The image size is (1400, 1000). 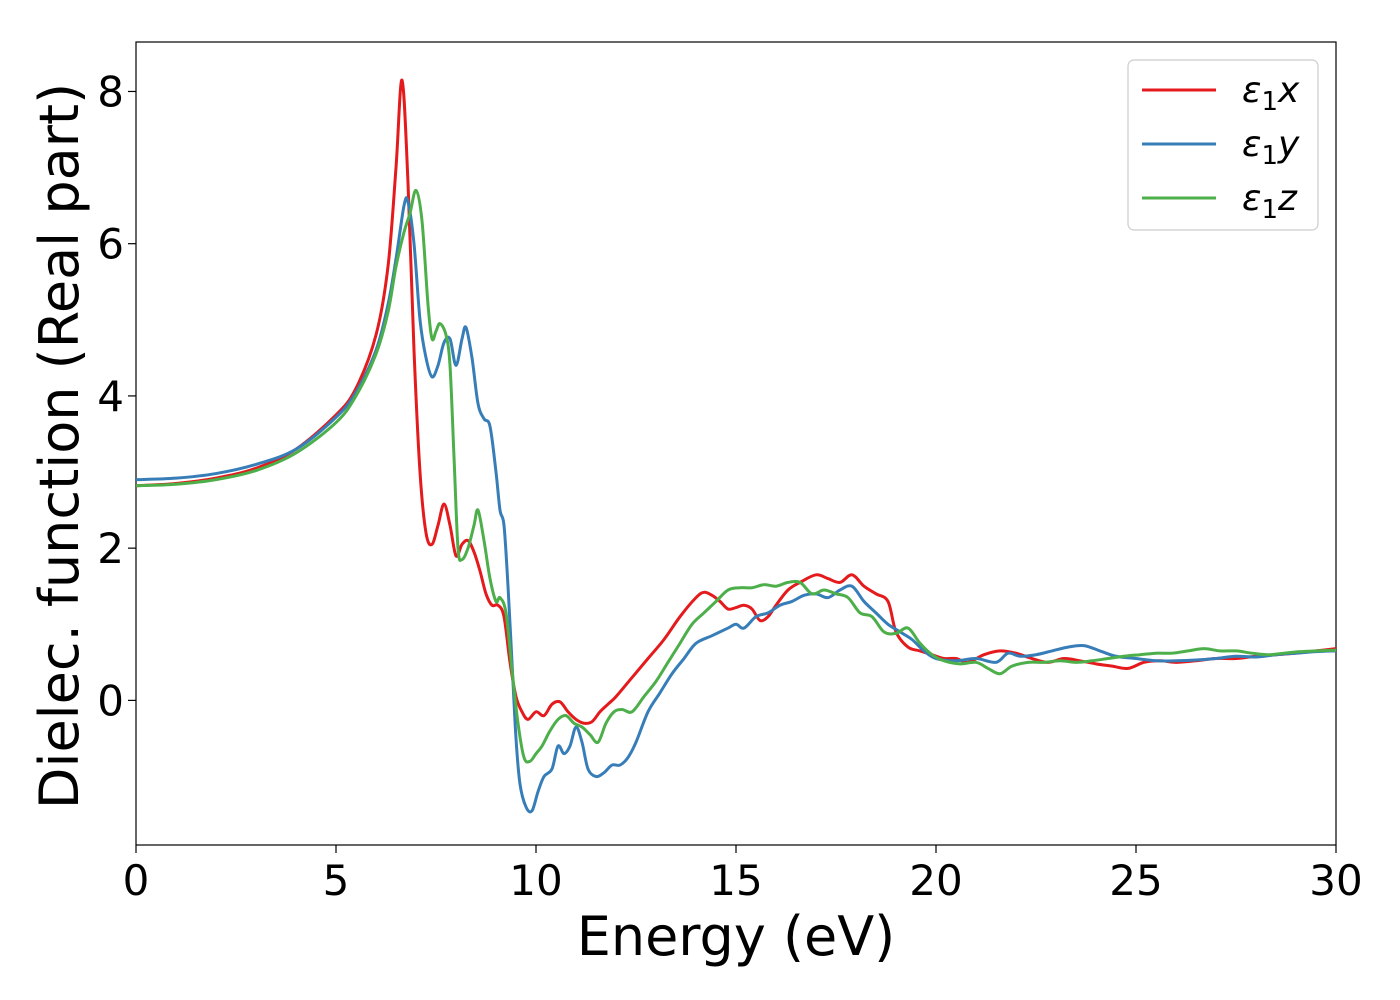 I want to click on legend-box, so click(x=1223, y=145).